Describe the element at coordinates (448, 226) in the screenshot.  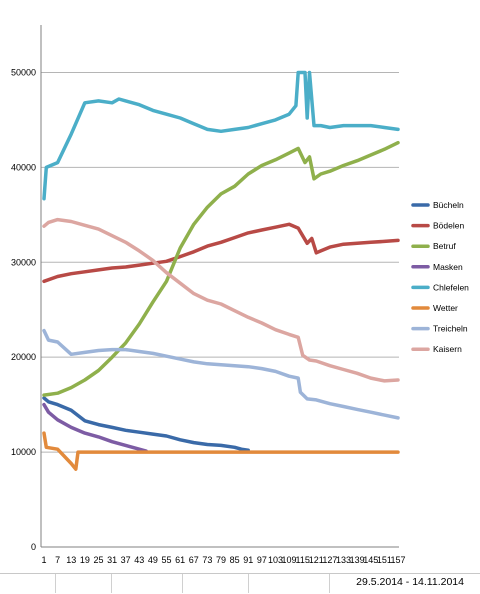
I see `legend-label: Bödelen` at that location.